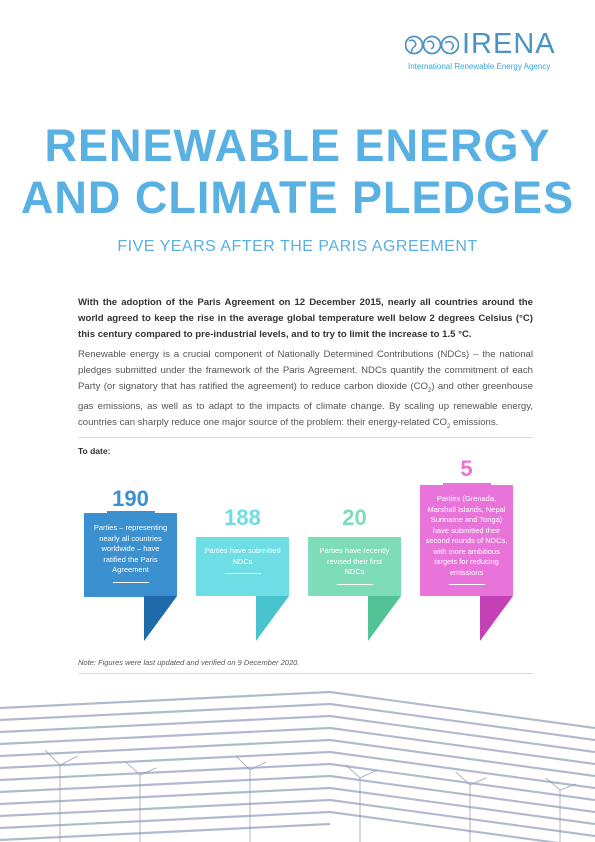 The width and height of the screenshot is (595, 842). Describe the element at coordinates (297, 145) in the screenshot. I see `title-line-1: RENEWABLE ENERGY` at that location.